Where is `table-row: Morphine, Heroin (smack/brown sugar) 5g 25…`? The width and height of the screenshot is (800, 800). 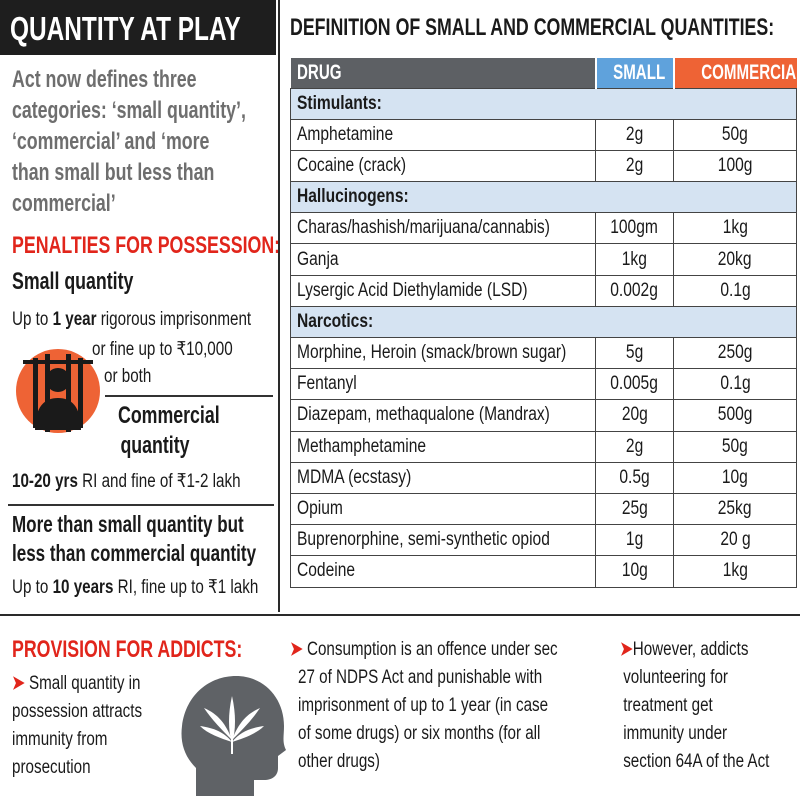 table-row: Morphine, Heroin (smack/brown sugar) 5g 25… is located at coordinates (543, 353).